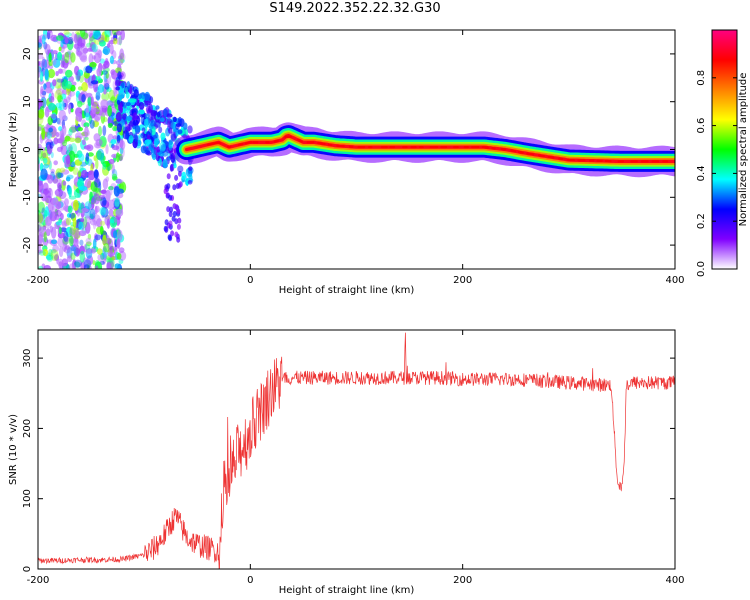  Describe the element at coordinates (674, 580) in the screenshot. I see `bottom-xtick-label: 400` at that location.